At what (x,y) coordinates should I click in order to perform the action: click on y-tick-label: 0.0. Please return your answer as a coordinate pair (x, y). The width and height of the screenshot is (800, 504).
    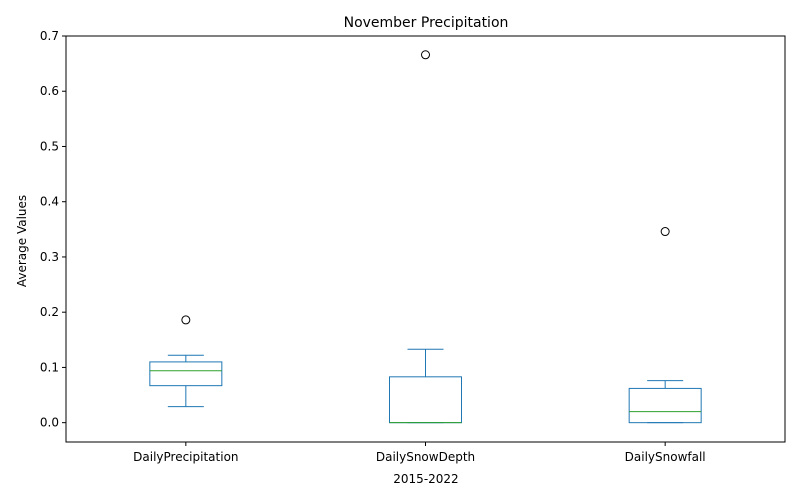
    Looking at the image, I should click on (49, 423).